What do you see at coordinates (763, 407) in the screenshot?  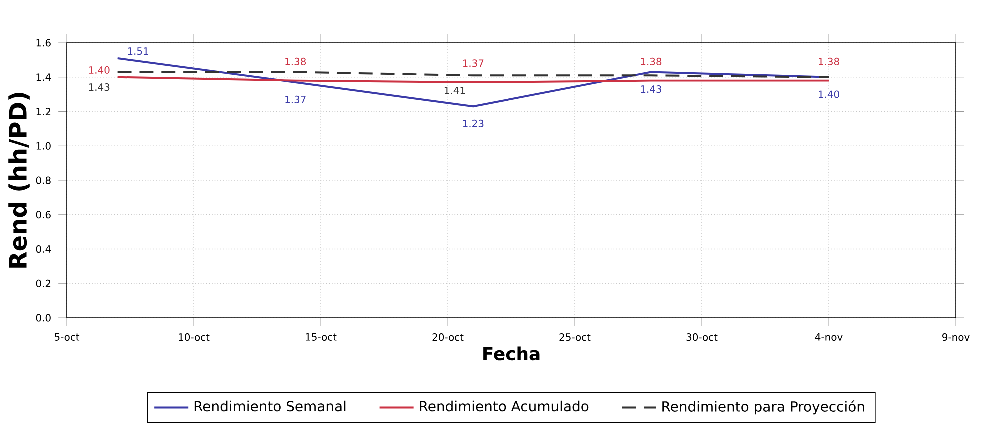 I see `legend-label: Rendimiento para Proyección` at bounding box center [763, 407].